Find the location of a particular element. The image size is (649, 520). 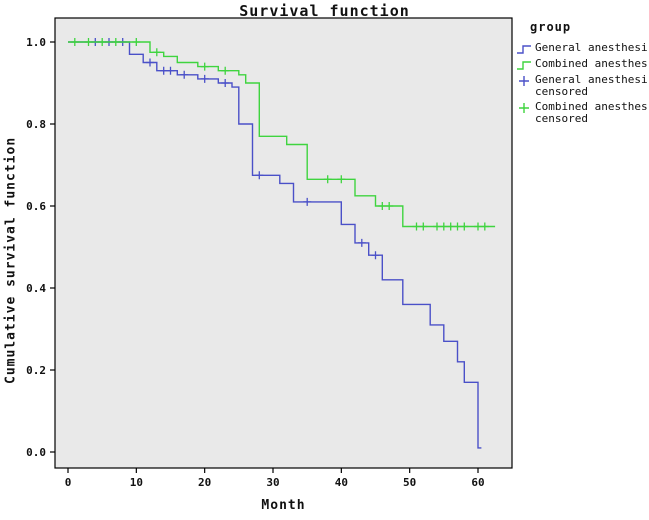

svg-text: 30 is located at coordinates (272, 482).